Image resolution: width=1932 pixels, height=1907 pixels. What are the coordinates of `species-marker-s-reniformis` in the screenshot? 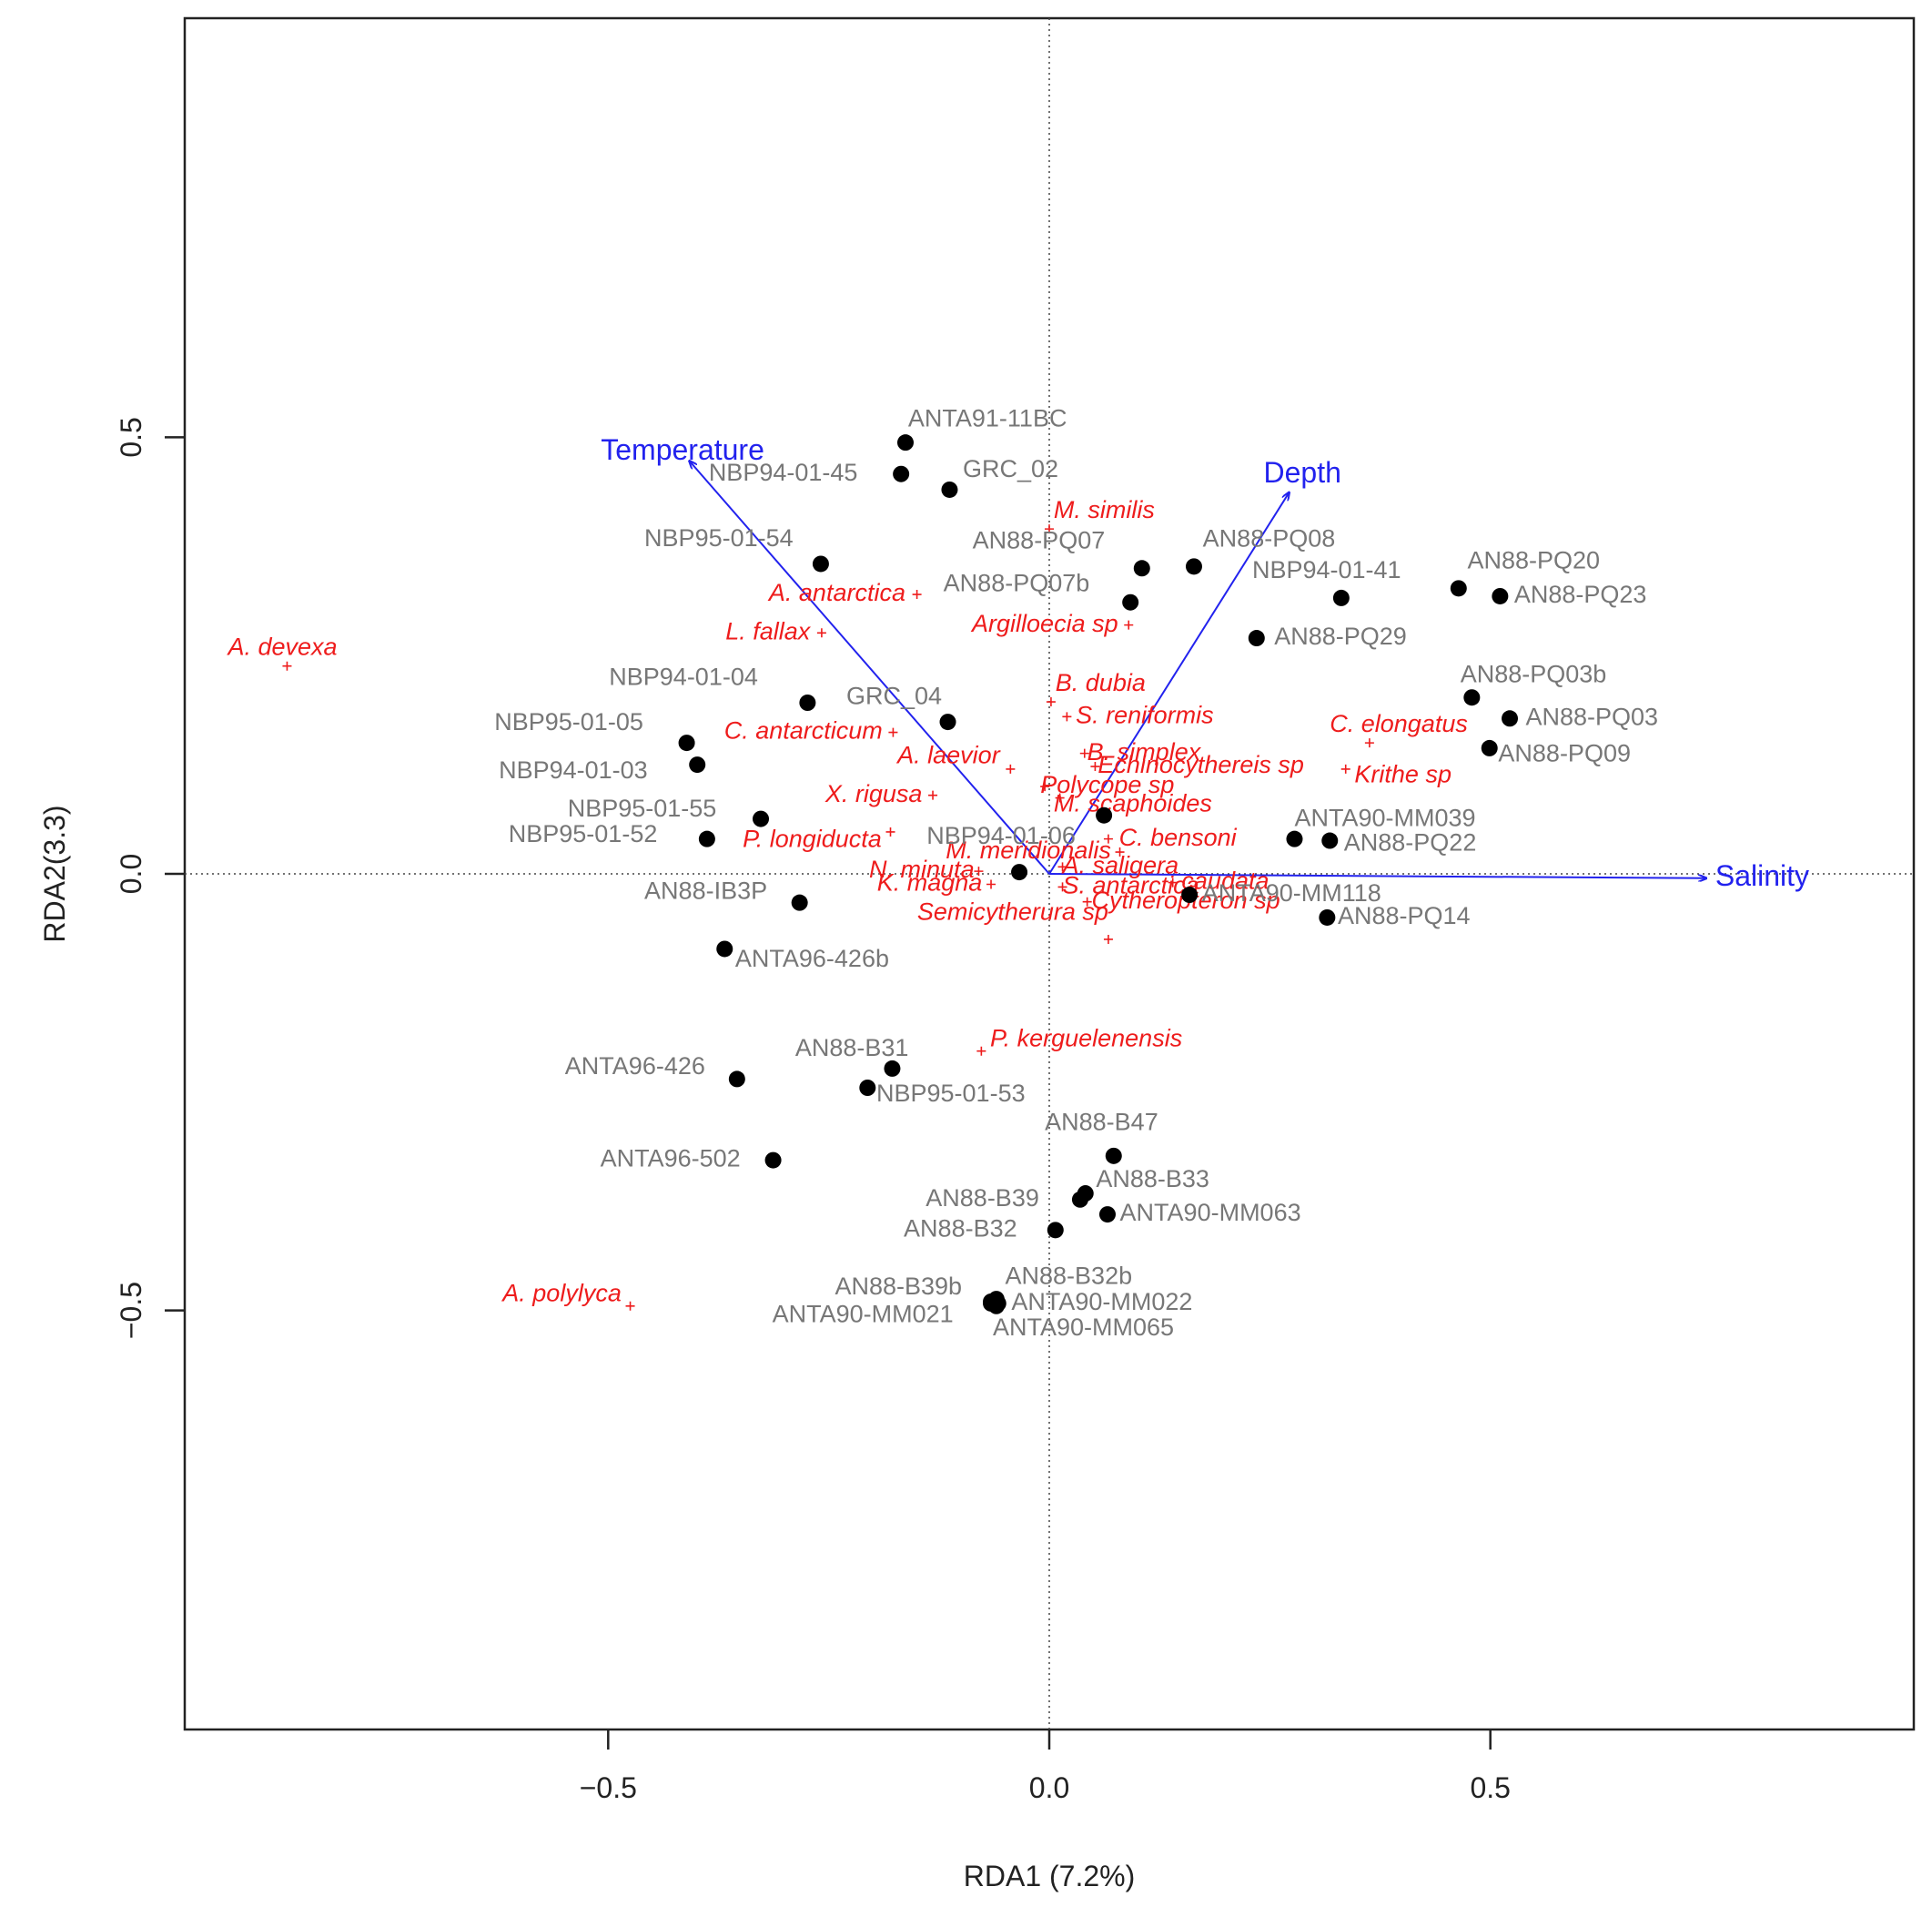 It's located at (1067, 717).